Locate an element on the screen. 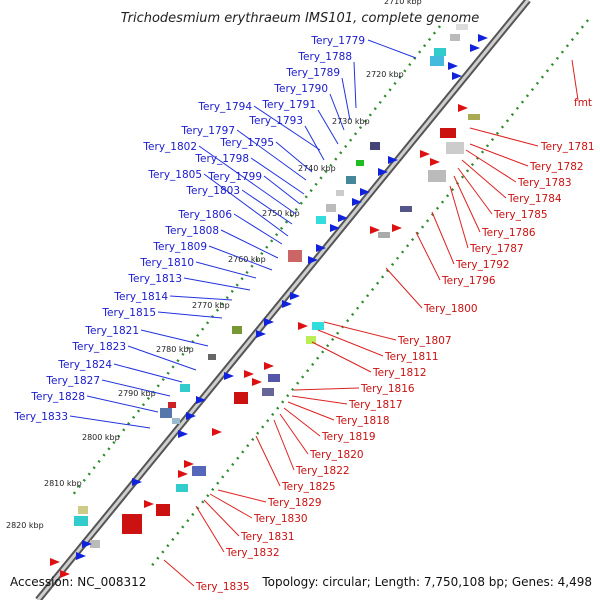 This screenshot has width=600, height=600. gene-label-forward: Tery_1797 is located at coordinates (207, 131).